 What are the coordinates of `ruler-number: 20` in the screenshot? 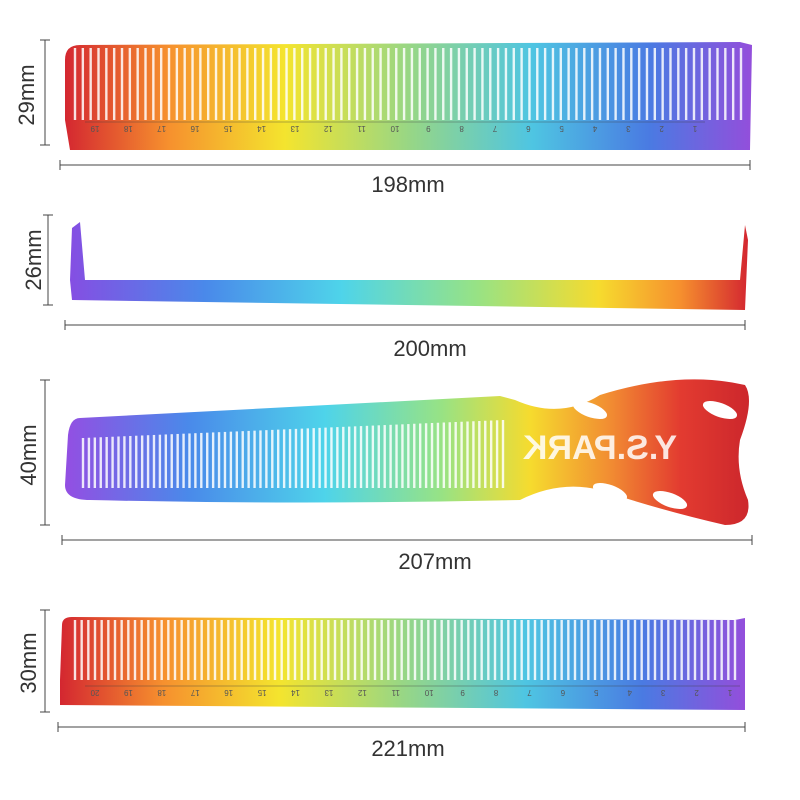 It's located at (94, 692).